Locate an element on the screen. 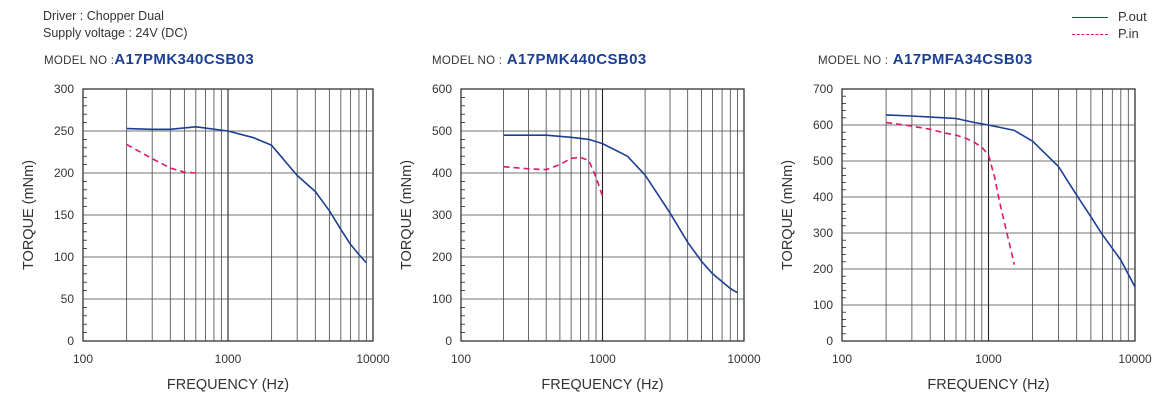 The width and height of the screenshot is (1166, 406). driver-label: Driver : Chopper Dual is located at coordinates (103, 16).